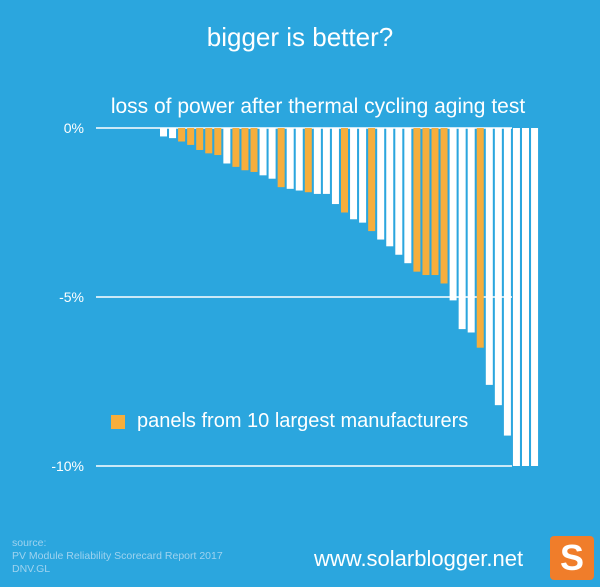 The image size is (600, 587). What do you see at coordinates (31, 569) in the screenshot?
I see `source-line-2: DNV.GL` at bounding box center [31, 569].